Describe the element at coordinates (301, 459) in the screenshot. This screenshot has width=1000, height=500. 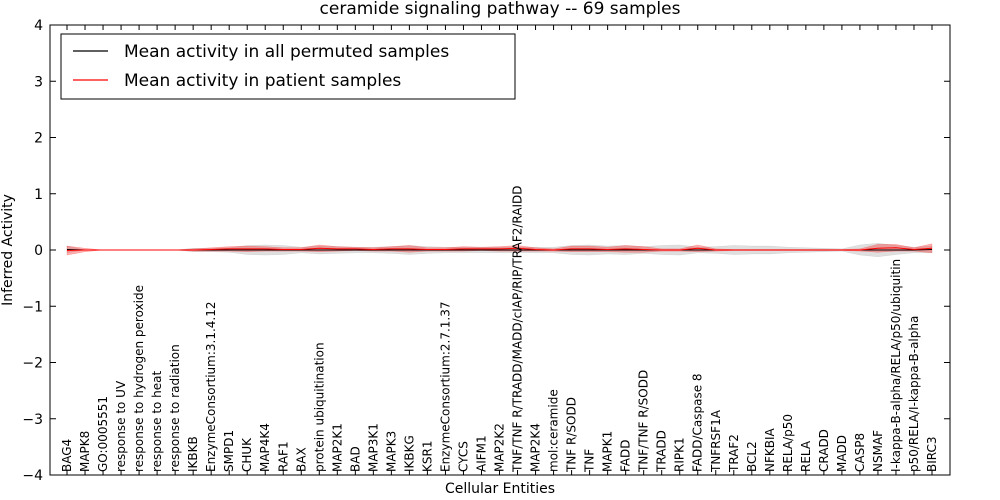
I see `x-tick-label: BAX` at that location.